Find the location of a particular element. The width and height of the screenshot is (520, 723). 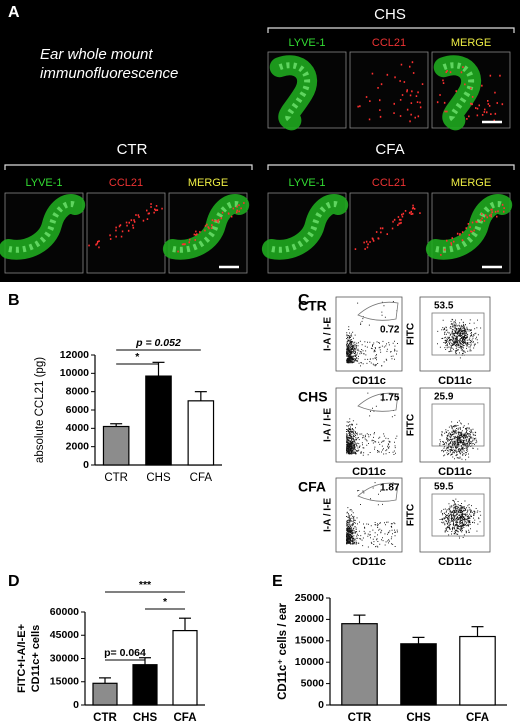

y-tick-label: 5000 is located at coordinates (313, 683).